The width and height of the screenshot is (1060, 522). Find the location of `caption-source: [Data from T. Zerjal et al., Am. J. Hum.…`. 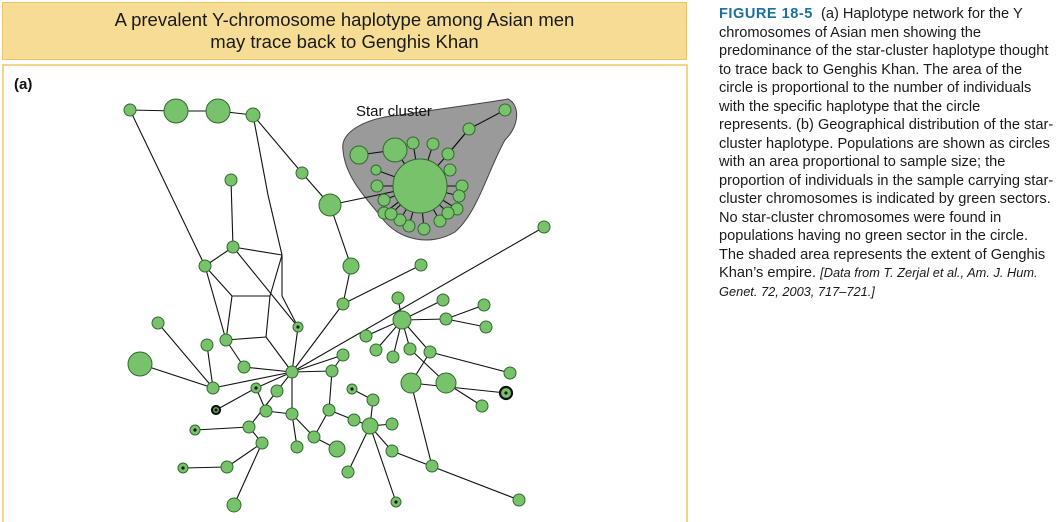

caption-source: [Data from T. Zerjal et al., Am. J. Hum.… is located at coordinates (878, 282).